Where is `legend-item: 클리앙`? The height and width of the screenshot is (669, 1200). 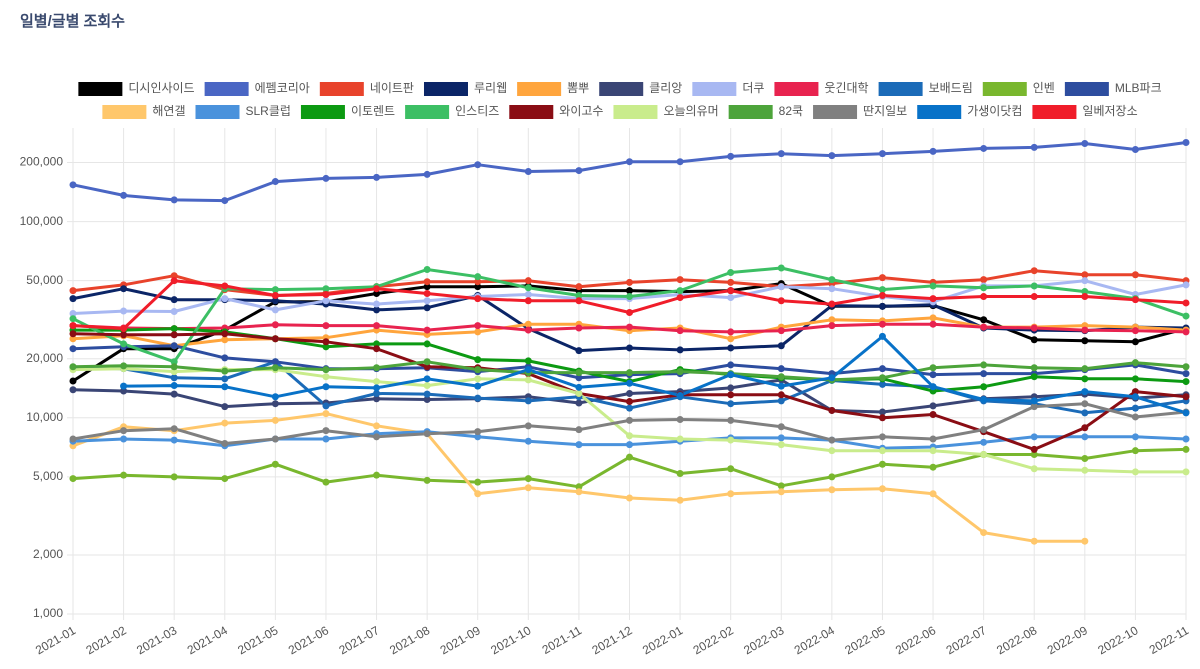 legend-item: 클리앙 is located at coordinates (640, 88).